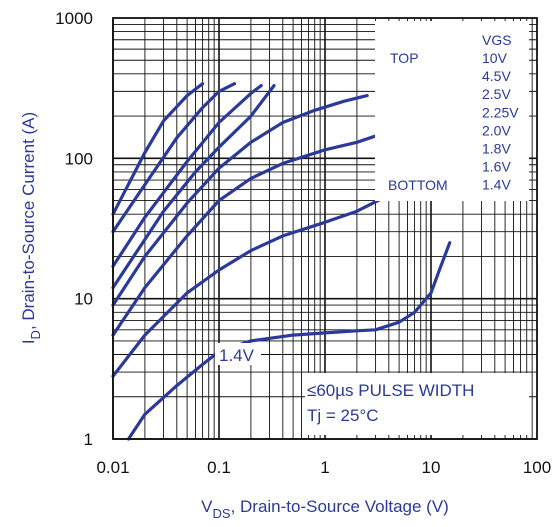  I want to click on series-line-2-25v, so click(193, 187).